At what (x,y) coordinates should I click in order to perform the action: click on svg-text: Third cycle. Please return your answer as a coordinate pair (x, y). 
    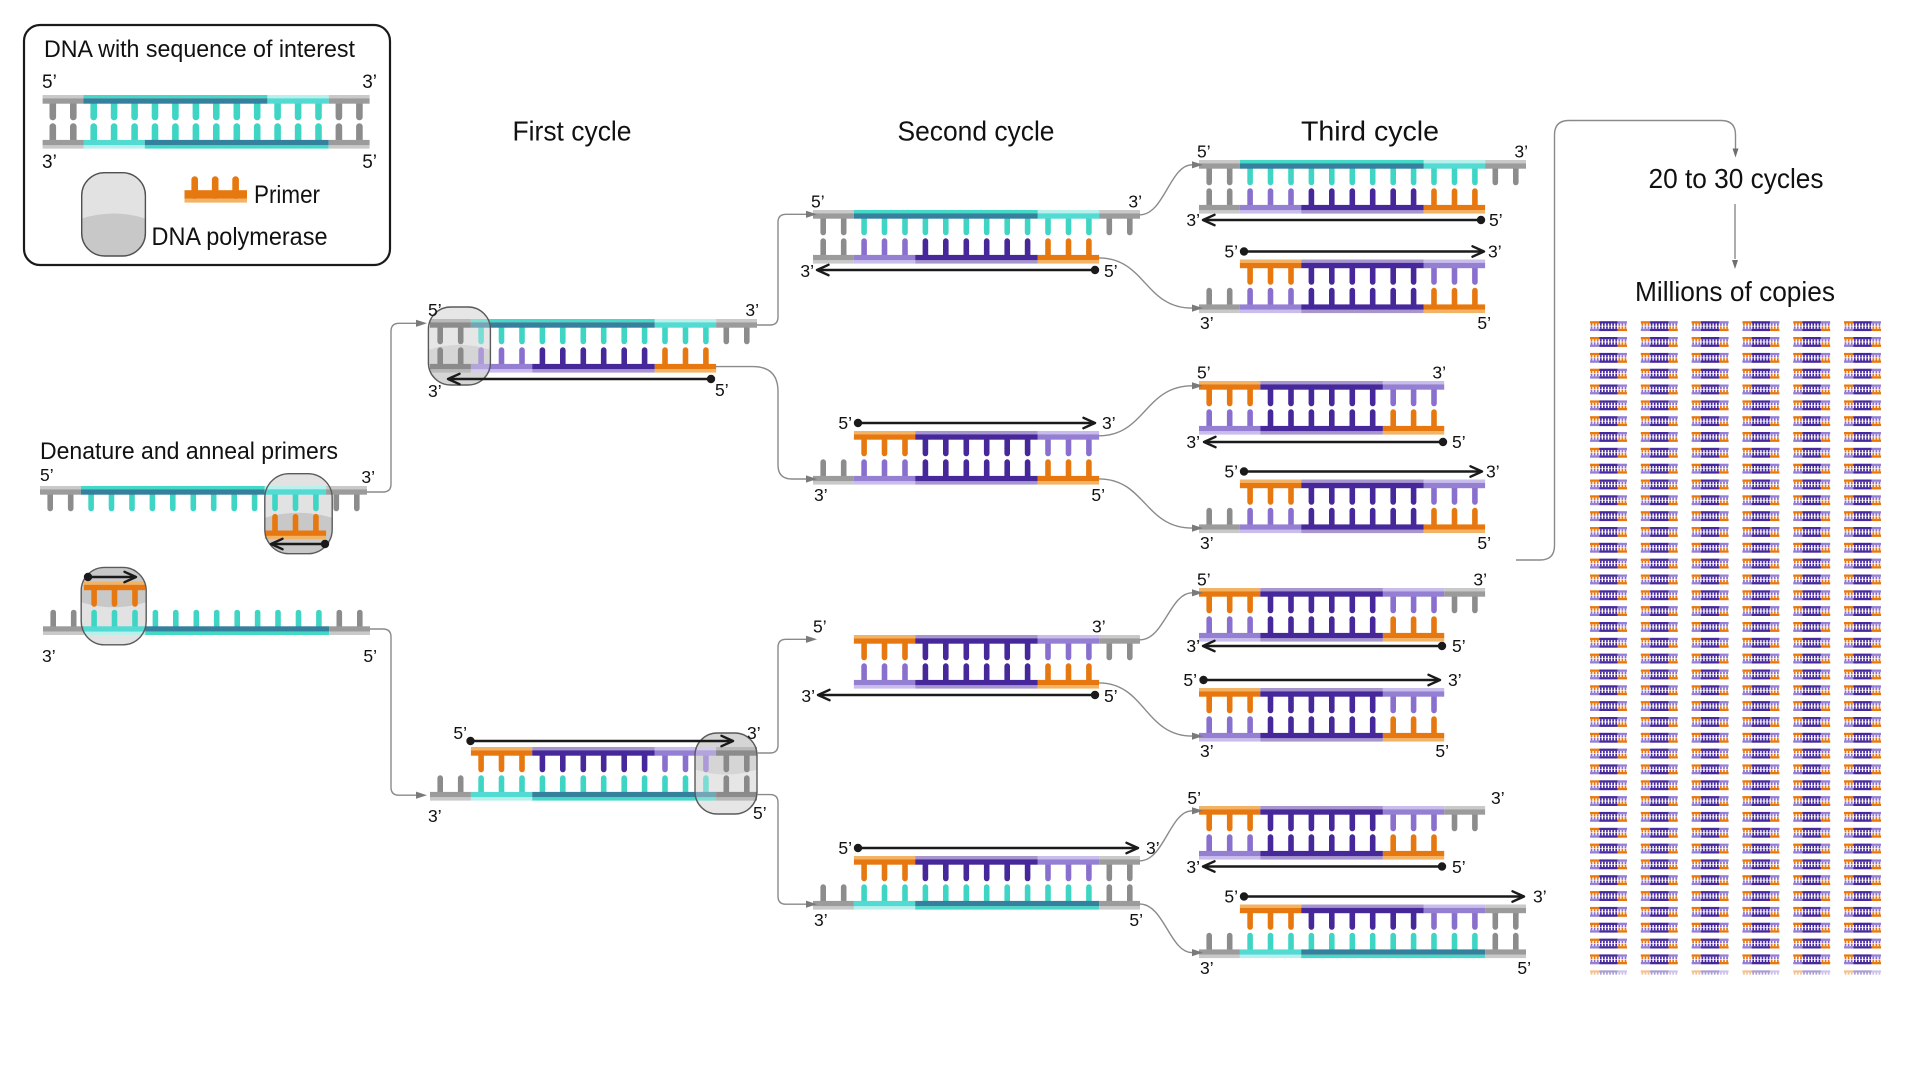
    Looking at the image, I should click on (1370, 131).